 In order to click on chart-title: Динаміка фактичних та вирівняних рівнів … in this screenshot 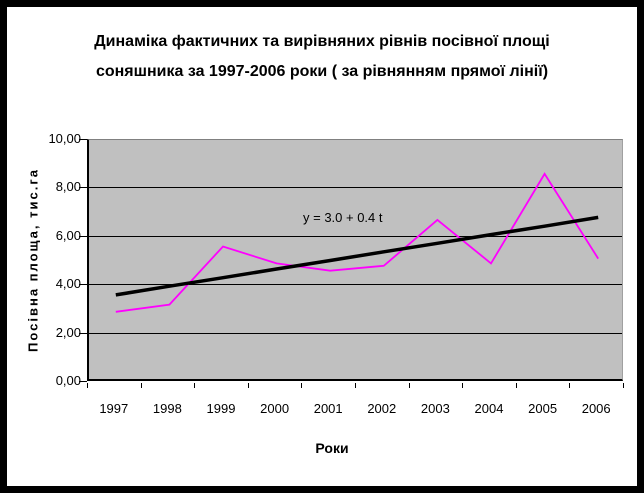, I will do `click(322, 57)`.